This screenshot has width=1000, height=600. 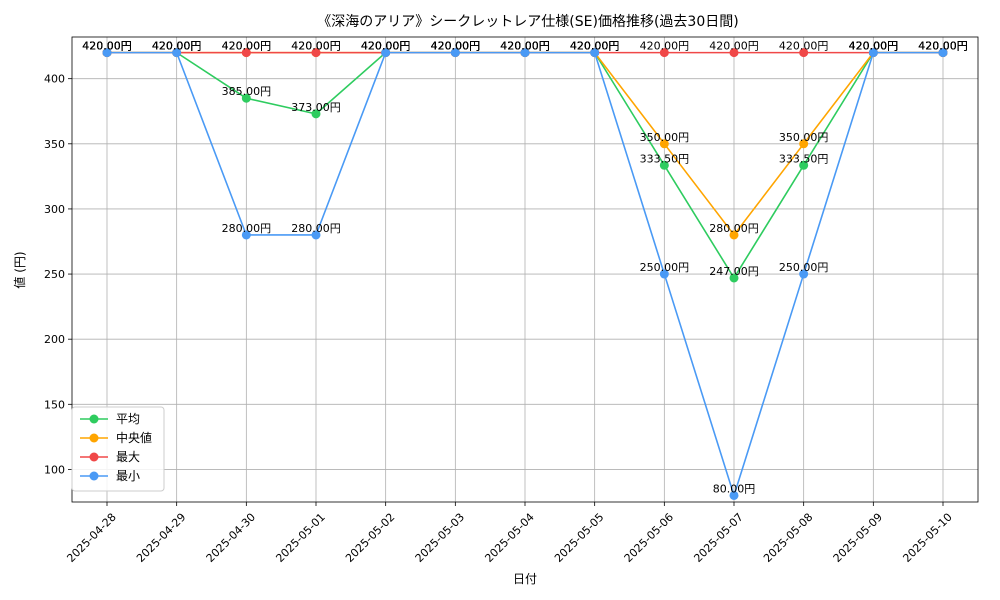 What do you see at coordinates (858, 538) in the screenshot?
I see `x-tick-label: 2025-05-09` at bounding box center [858, 538].